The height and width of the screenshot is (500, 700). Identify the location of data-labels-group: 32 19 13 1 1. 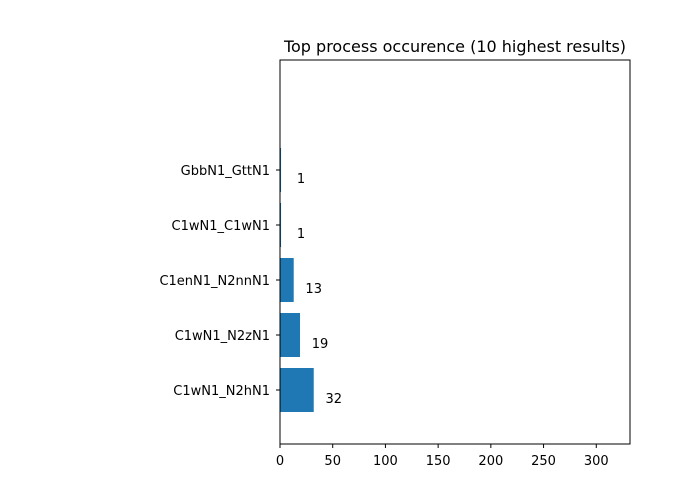
(319, 289).